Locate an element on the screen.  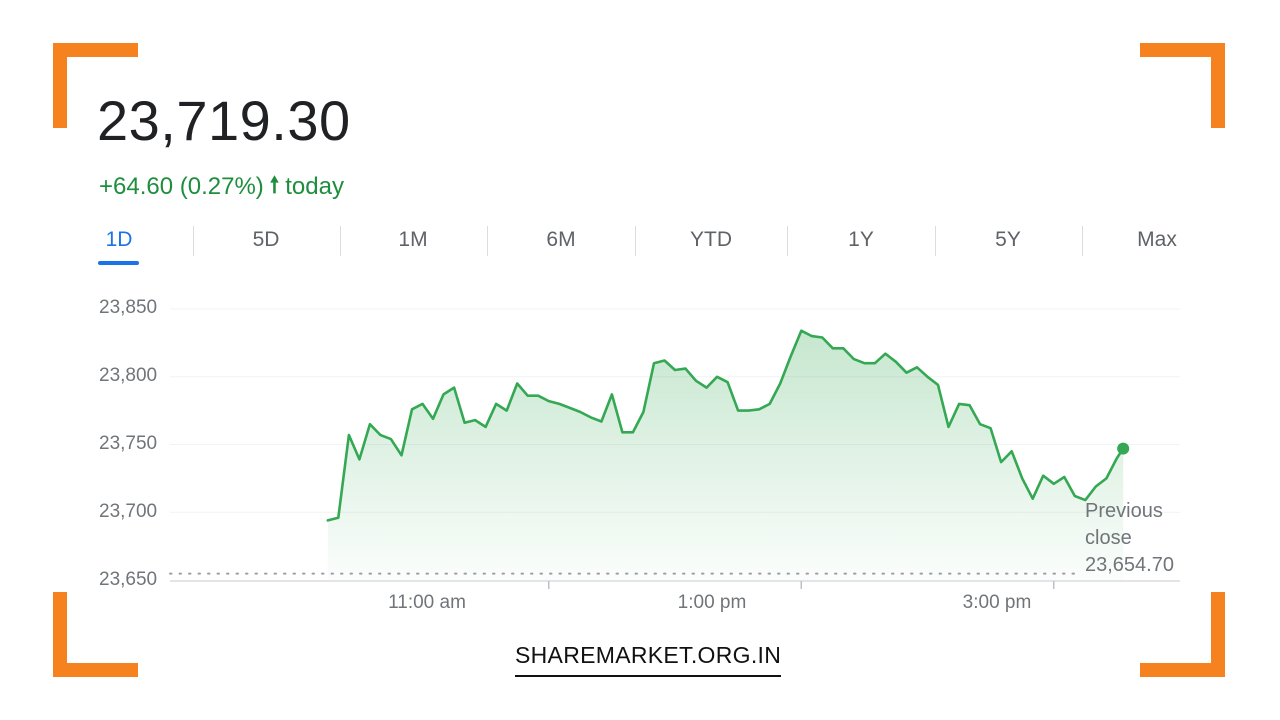
tab-5y: 5Y is located at coordinates (1008, 239).